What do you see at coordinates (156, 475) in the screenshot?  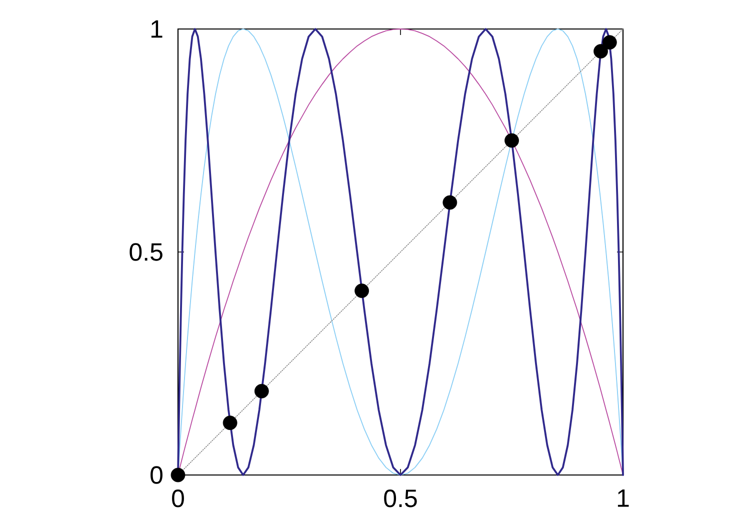 I see `y-tick-label: 0` at bounding box center [156, 475].